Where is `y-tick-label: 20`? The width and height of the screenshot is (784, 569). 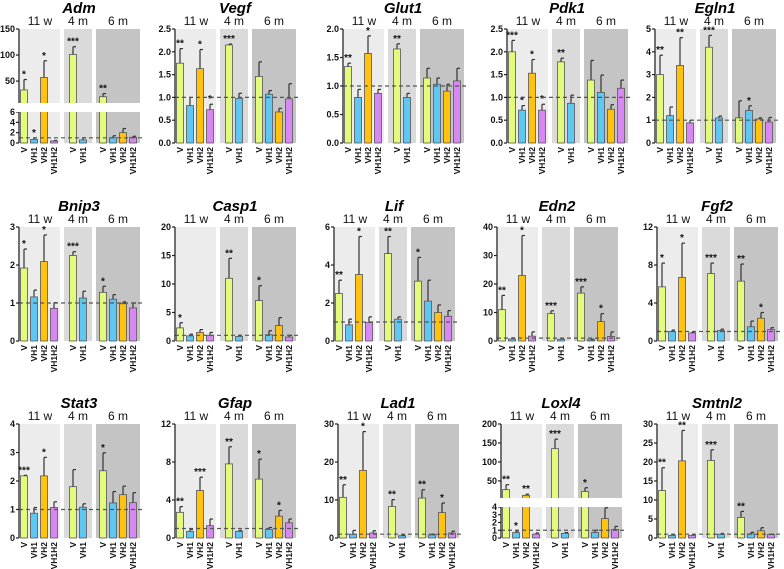
y-tick-label: 20 is located at coordinates (488, 284).